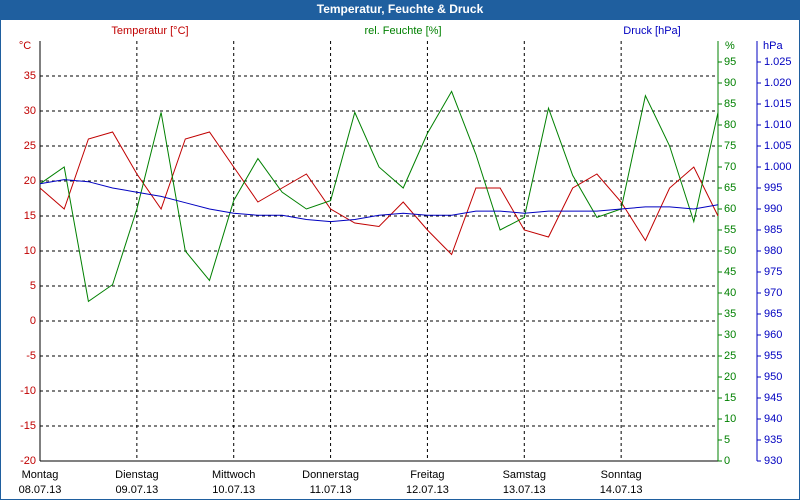  What do you see at coordinates (330, 475) in the screenshot?
I see `x-day-label: Donnerstag` at bounding box center [330, 475].